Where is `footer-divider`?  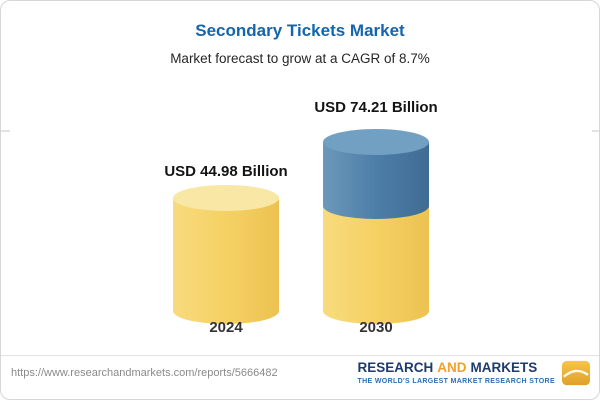
footer-divider is located at coordinates (300, 355).